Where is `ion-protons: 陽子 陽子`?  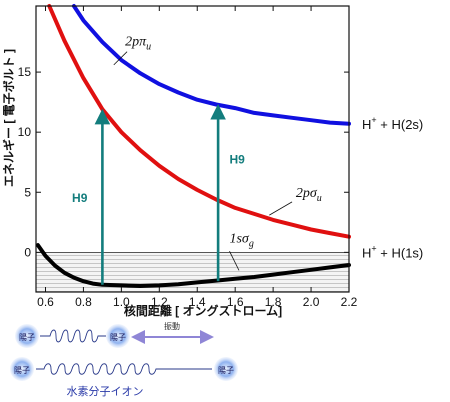
ion-protons: 陽子 陽子 is located at coordinates (124, 369).